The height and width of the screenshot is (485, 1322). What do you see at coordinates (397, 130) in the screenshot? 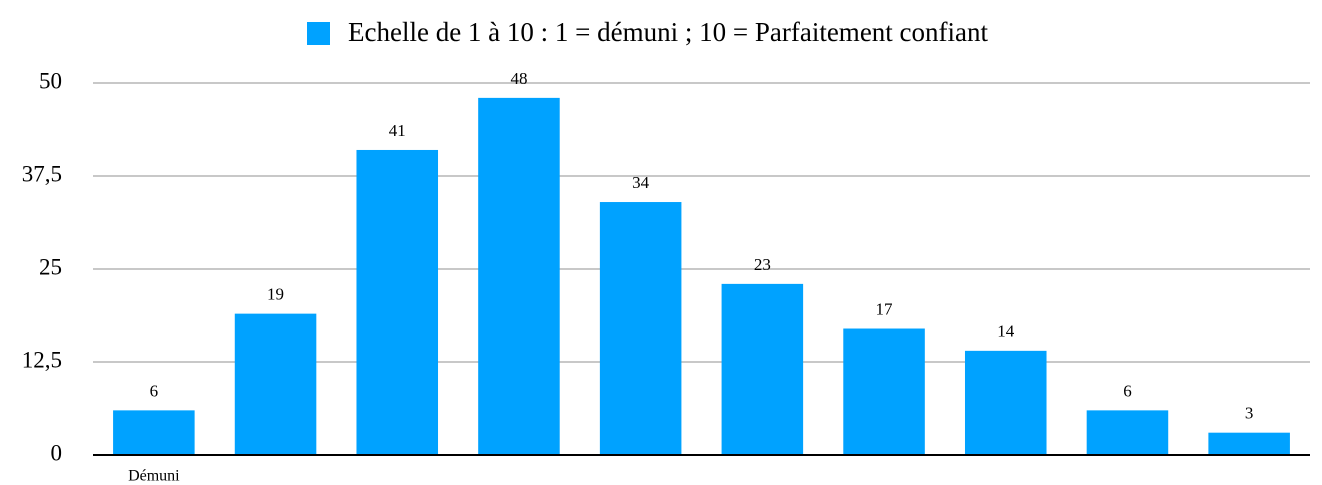
I see `data-label: 41` at bounding box center [397, 130].